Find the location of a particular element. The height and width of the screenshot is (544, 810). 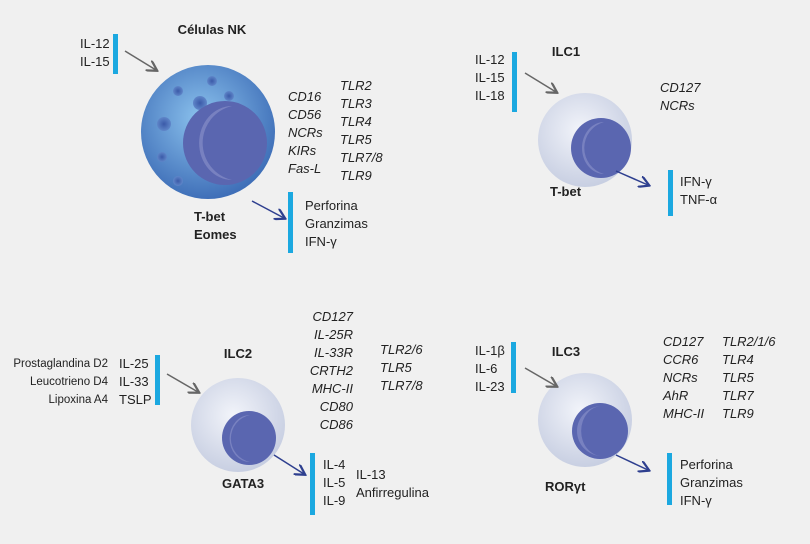

ilc2-output-bar is located at coordinates (312, 484).